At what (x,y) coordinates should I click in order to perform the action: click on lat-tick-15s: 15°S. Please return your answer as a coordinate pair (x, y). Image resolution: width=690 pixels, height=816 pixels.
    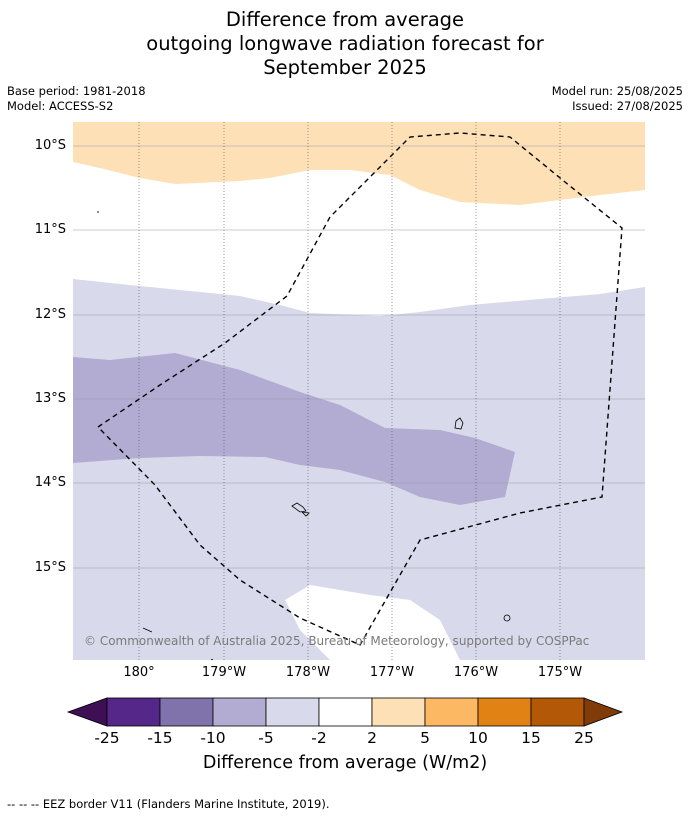
    Looking at the image, I should click on (50, 567).